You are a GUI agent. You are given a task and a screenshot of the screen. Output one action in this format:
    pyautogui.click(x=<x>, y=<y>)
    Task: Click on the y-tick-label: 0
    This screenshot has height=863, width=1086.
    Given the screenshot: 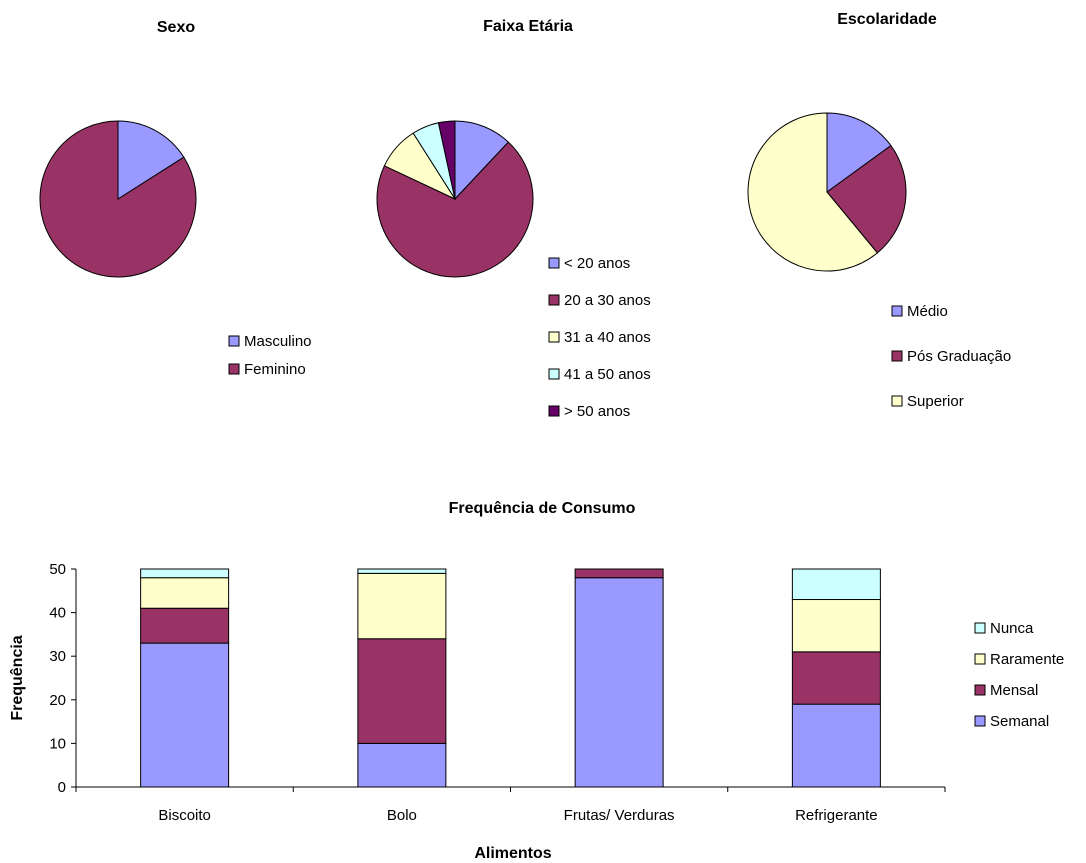 What is the action you would take?
    pyautogui.click(x=62, y=787)
    